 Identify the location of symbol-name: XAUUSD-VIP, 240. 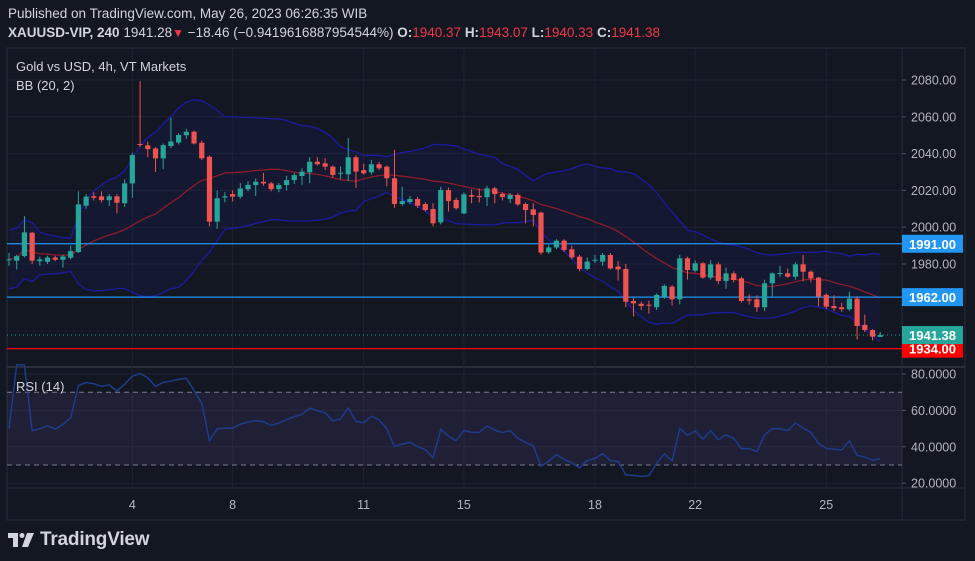
(64, 32).